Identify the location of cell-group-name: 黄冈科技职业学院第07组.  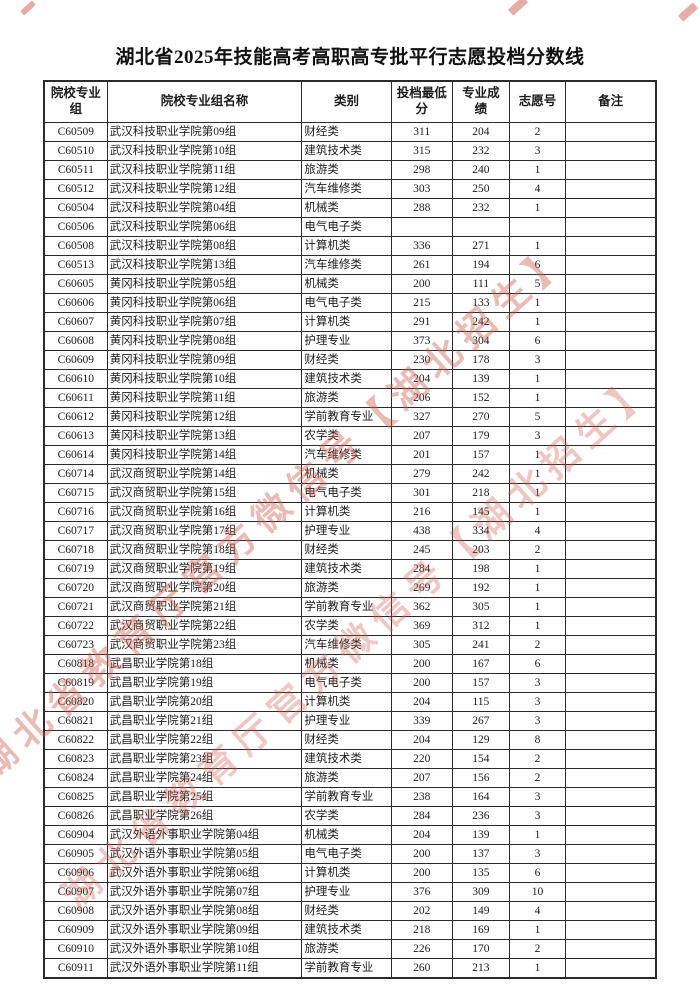
(204, 322).